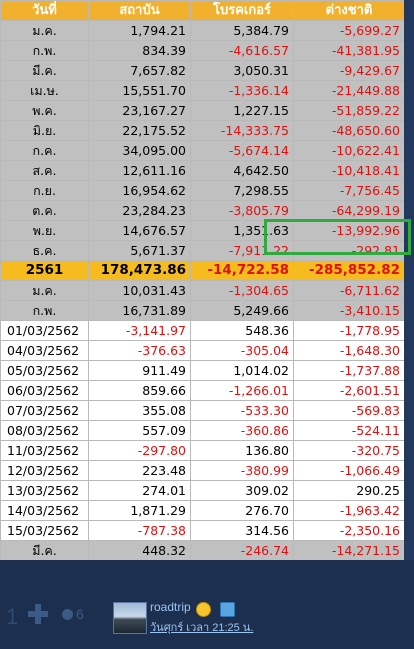  I want to click on institution-cell: 34,095.00, so click(139, 150).